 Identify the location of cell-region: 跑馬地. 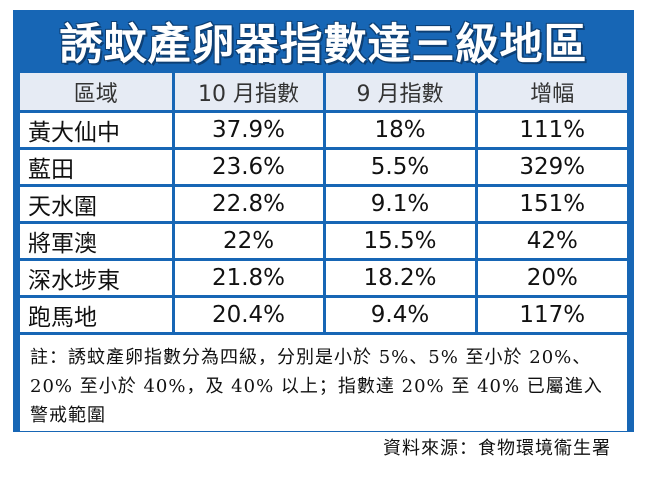
(97, 315).